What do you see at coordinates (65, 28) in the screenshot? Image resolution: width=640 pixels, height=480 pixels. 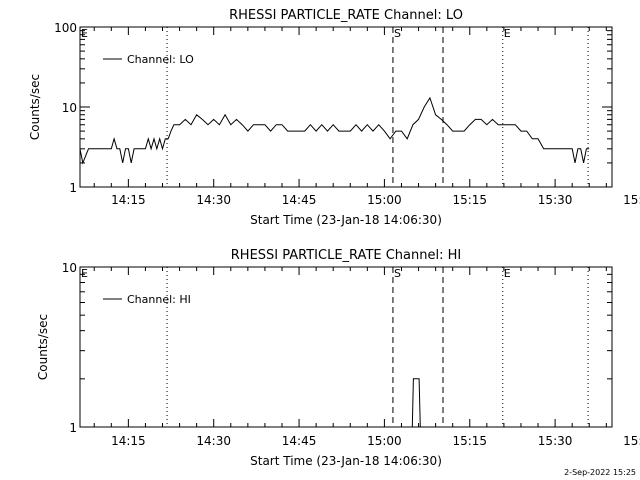 I see `y-tick-label: 100` at bounding box center [65, 28].